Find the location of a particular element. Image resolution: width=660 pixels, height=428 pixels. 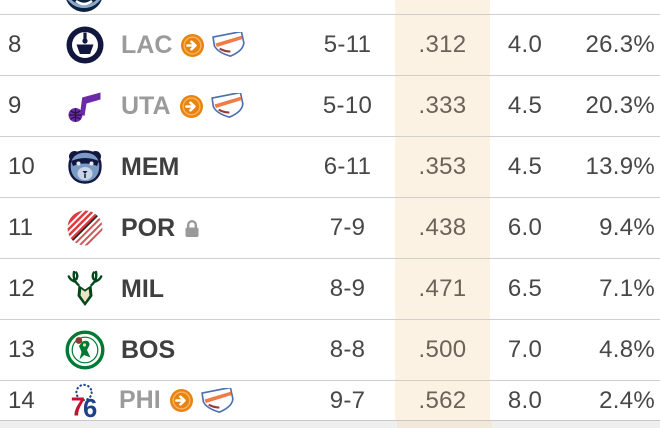

team-cell: LAC is located at coordinates (176, 45).